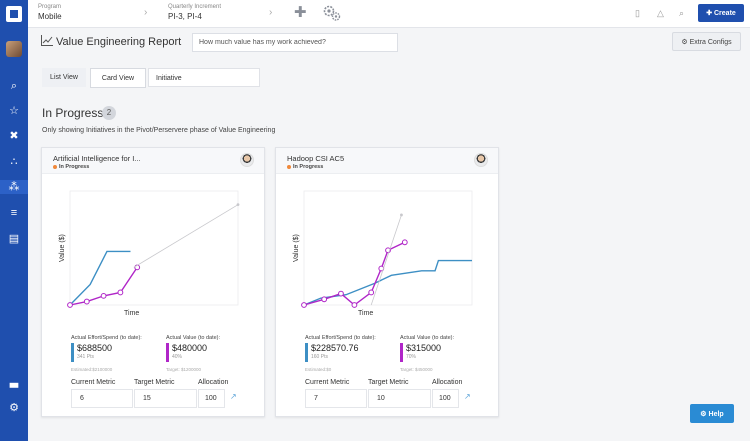 Image resolution: width=750 pixels, height=441 pixels. Describe the element at coordinates (660, 13) in the screenshot. I see `bell-icon: △` at that location.